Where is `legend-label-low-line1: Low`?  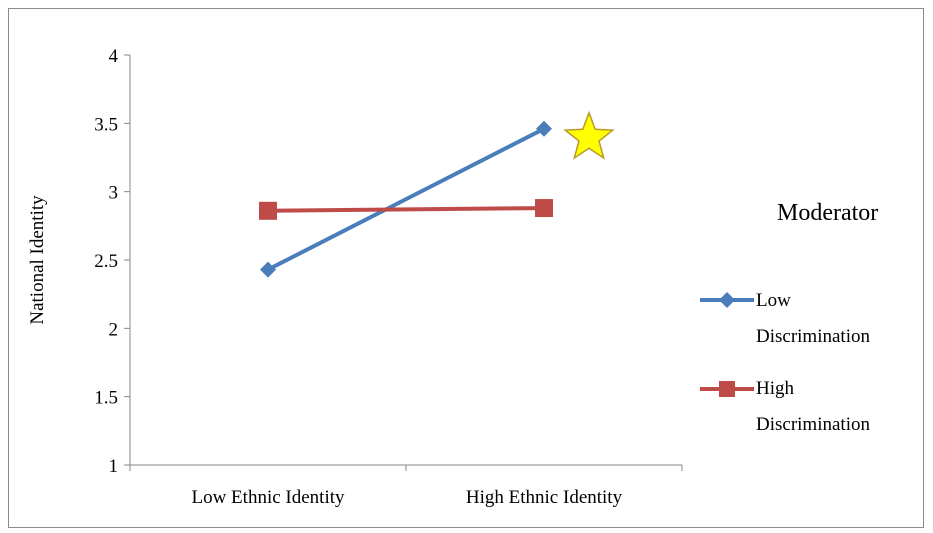 legend-label-low-line1: Low is located at coordinates (773, 300).